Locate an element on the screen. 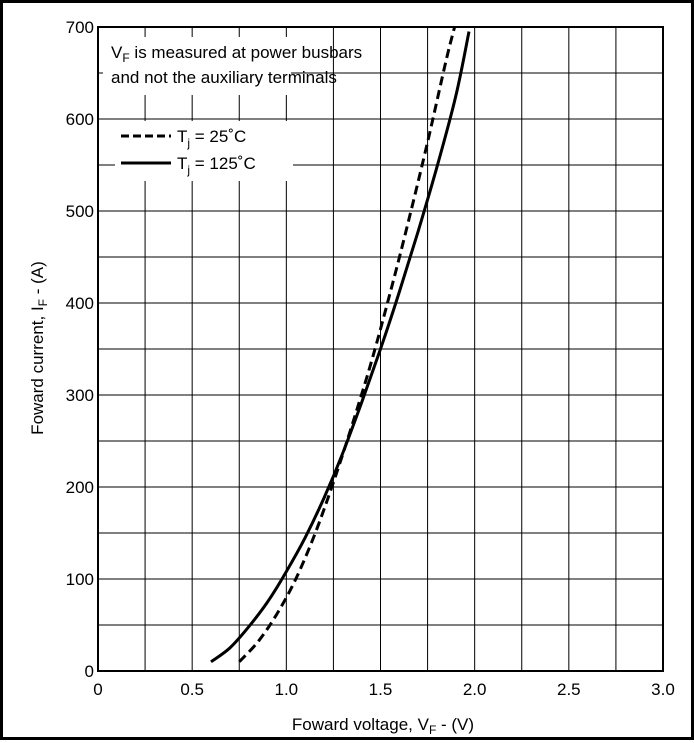  x-tick-label: 0 is located at coordinates (97, 689).